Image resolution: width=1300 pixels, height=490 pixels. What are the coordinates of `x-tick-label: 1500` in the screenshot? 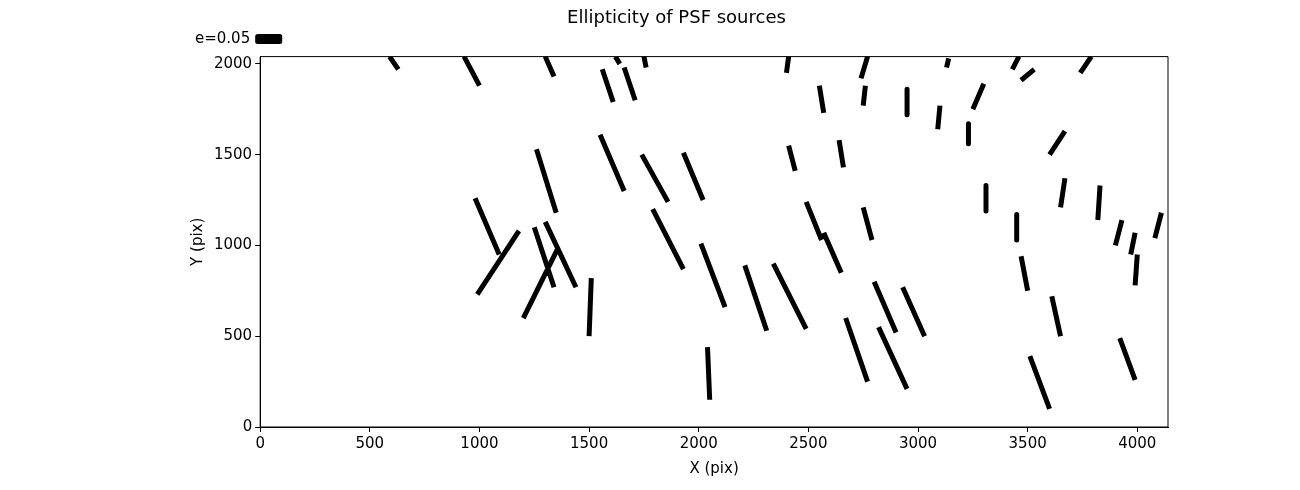 It's located at (589, 442).